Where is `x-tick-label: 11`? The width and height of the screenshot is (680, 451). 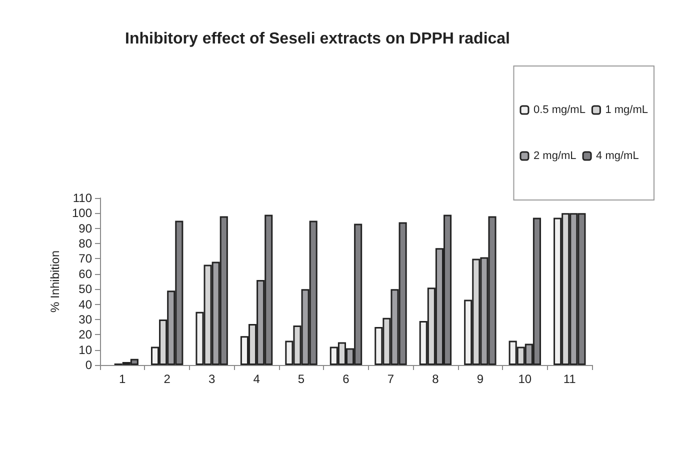
x-tick-label: 11 is located at coordinates (569, 379).